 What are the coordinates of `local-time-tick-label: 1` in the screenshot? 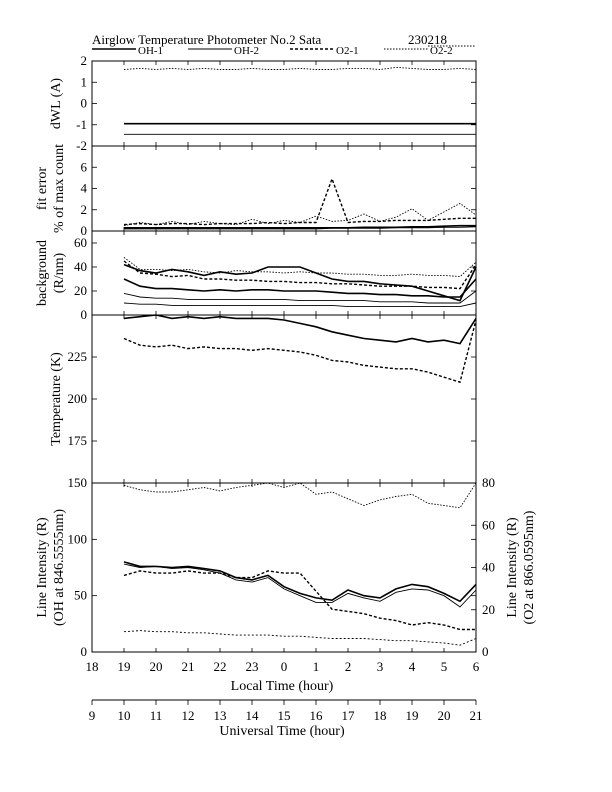 It's located at (316, 666).